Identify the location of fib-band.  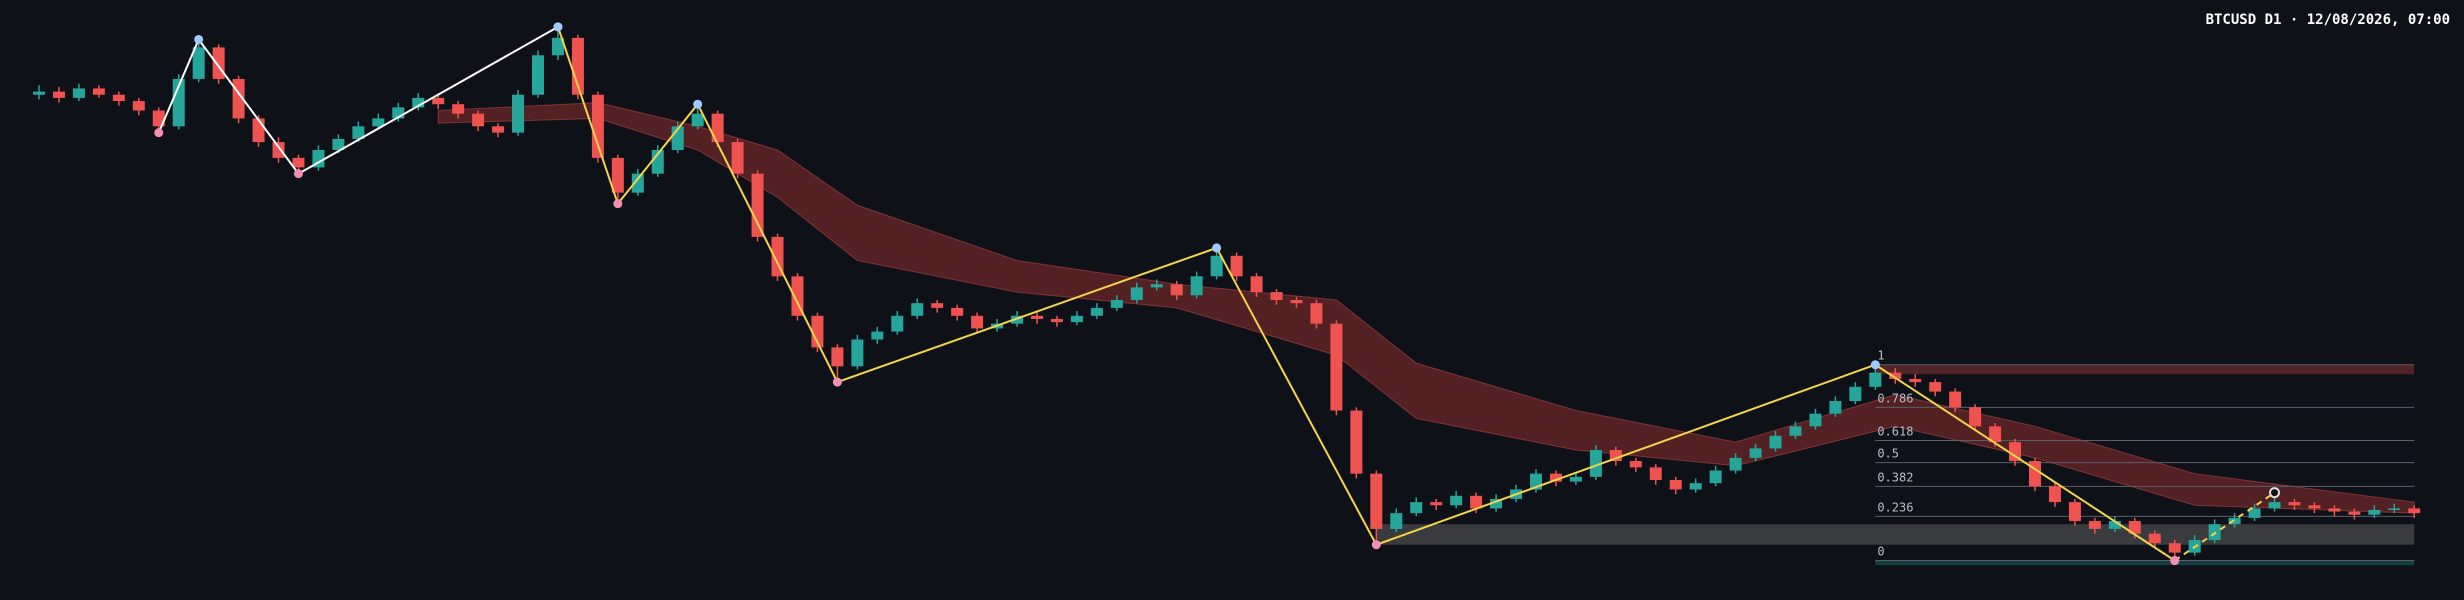
(2145, 563).